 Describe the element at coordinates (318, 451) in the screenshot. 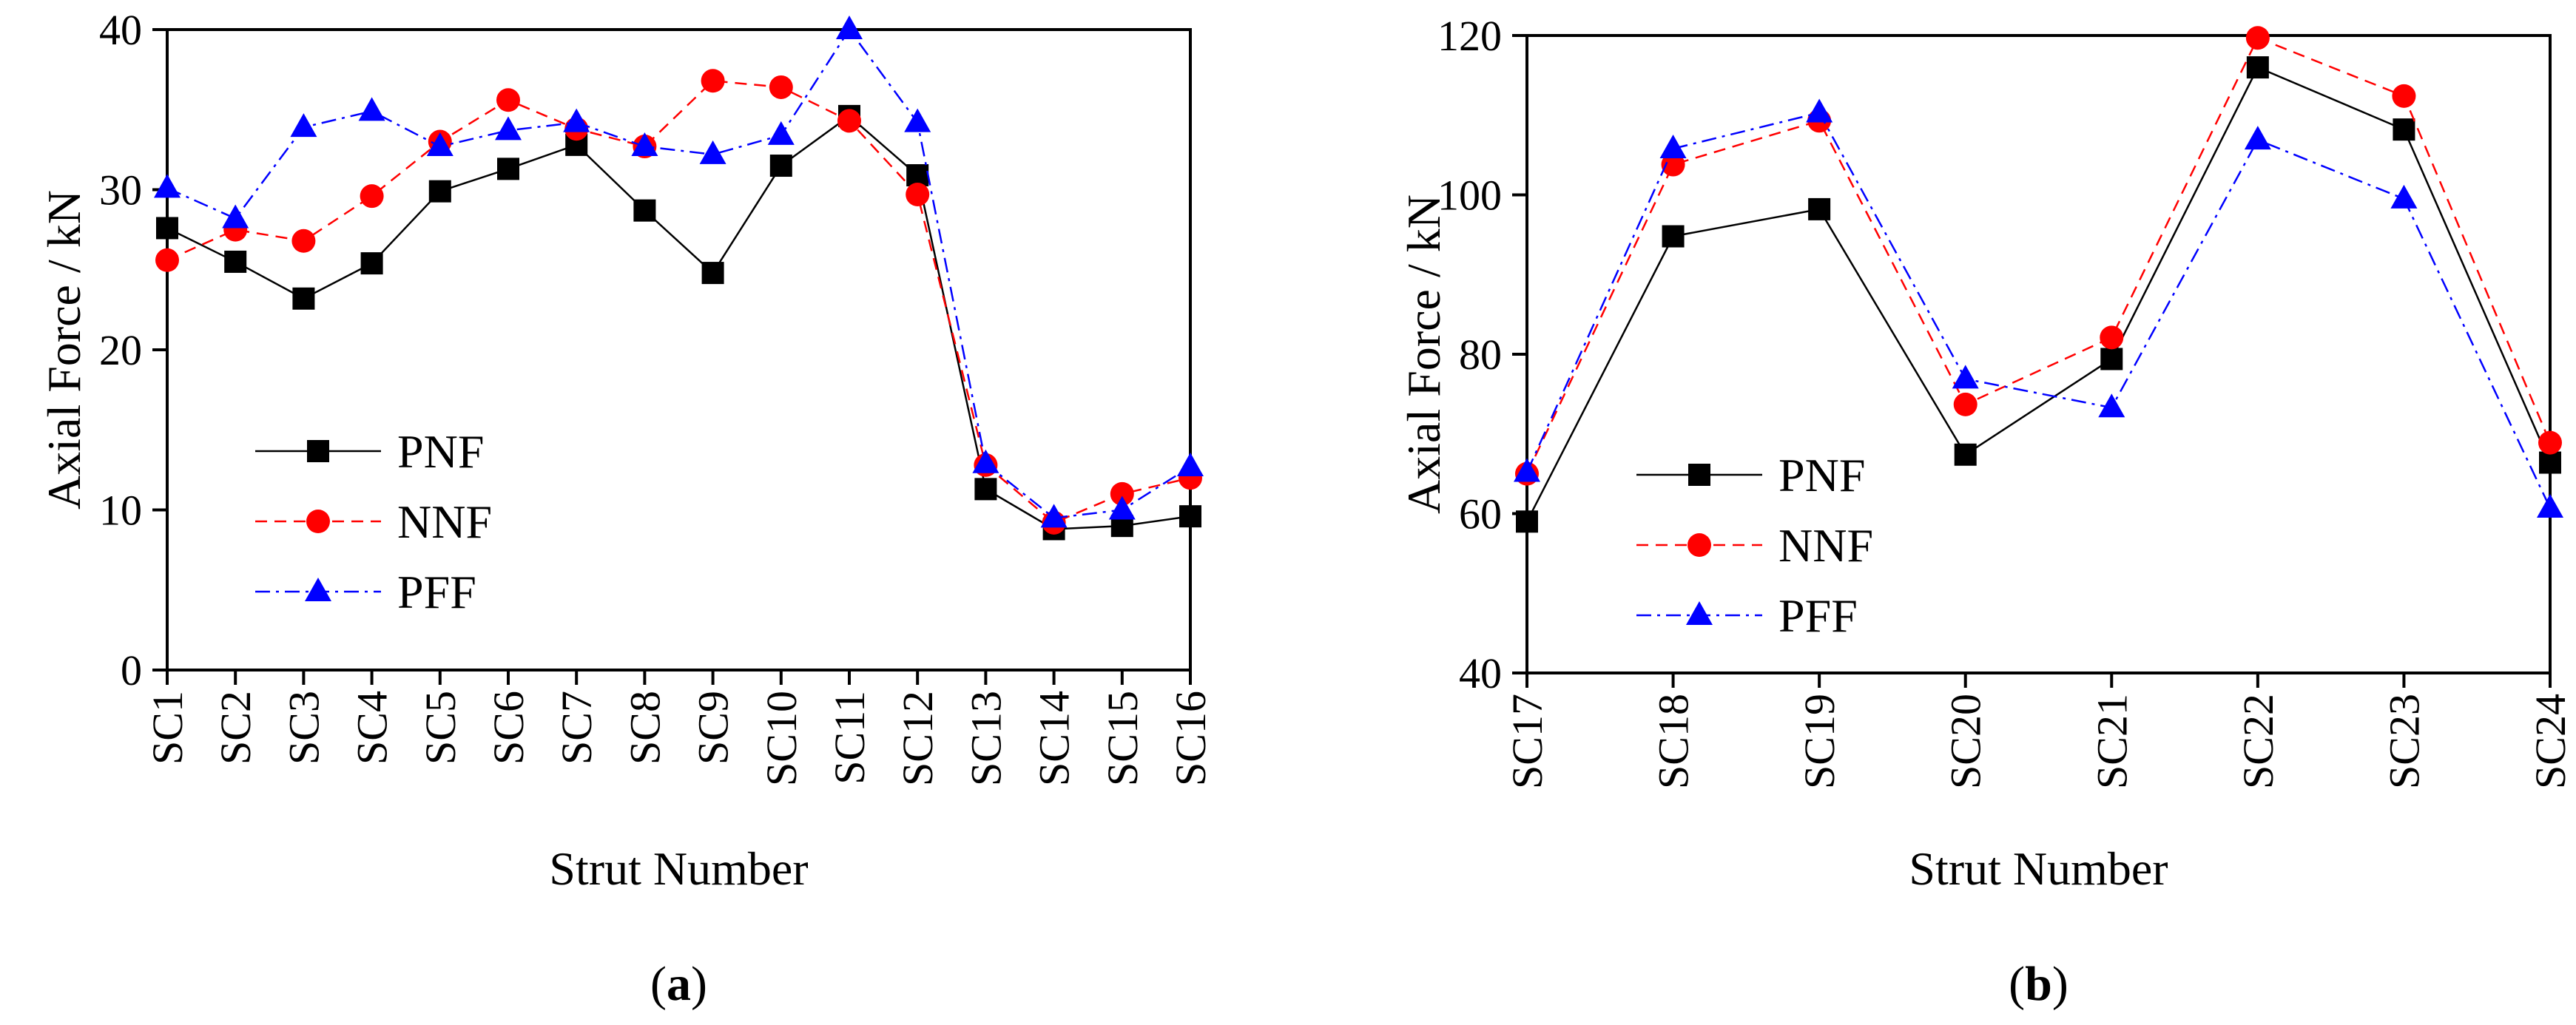

I see `legend-marker-pnf` at that location.